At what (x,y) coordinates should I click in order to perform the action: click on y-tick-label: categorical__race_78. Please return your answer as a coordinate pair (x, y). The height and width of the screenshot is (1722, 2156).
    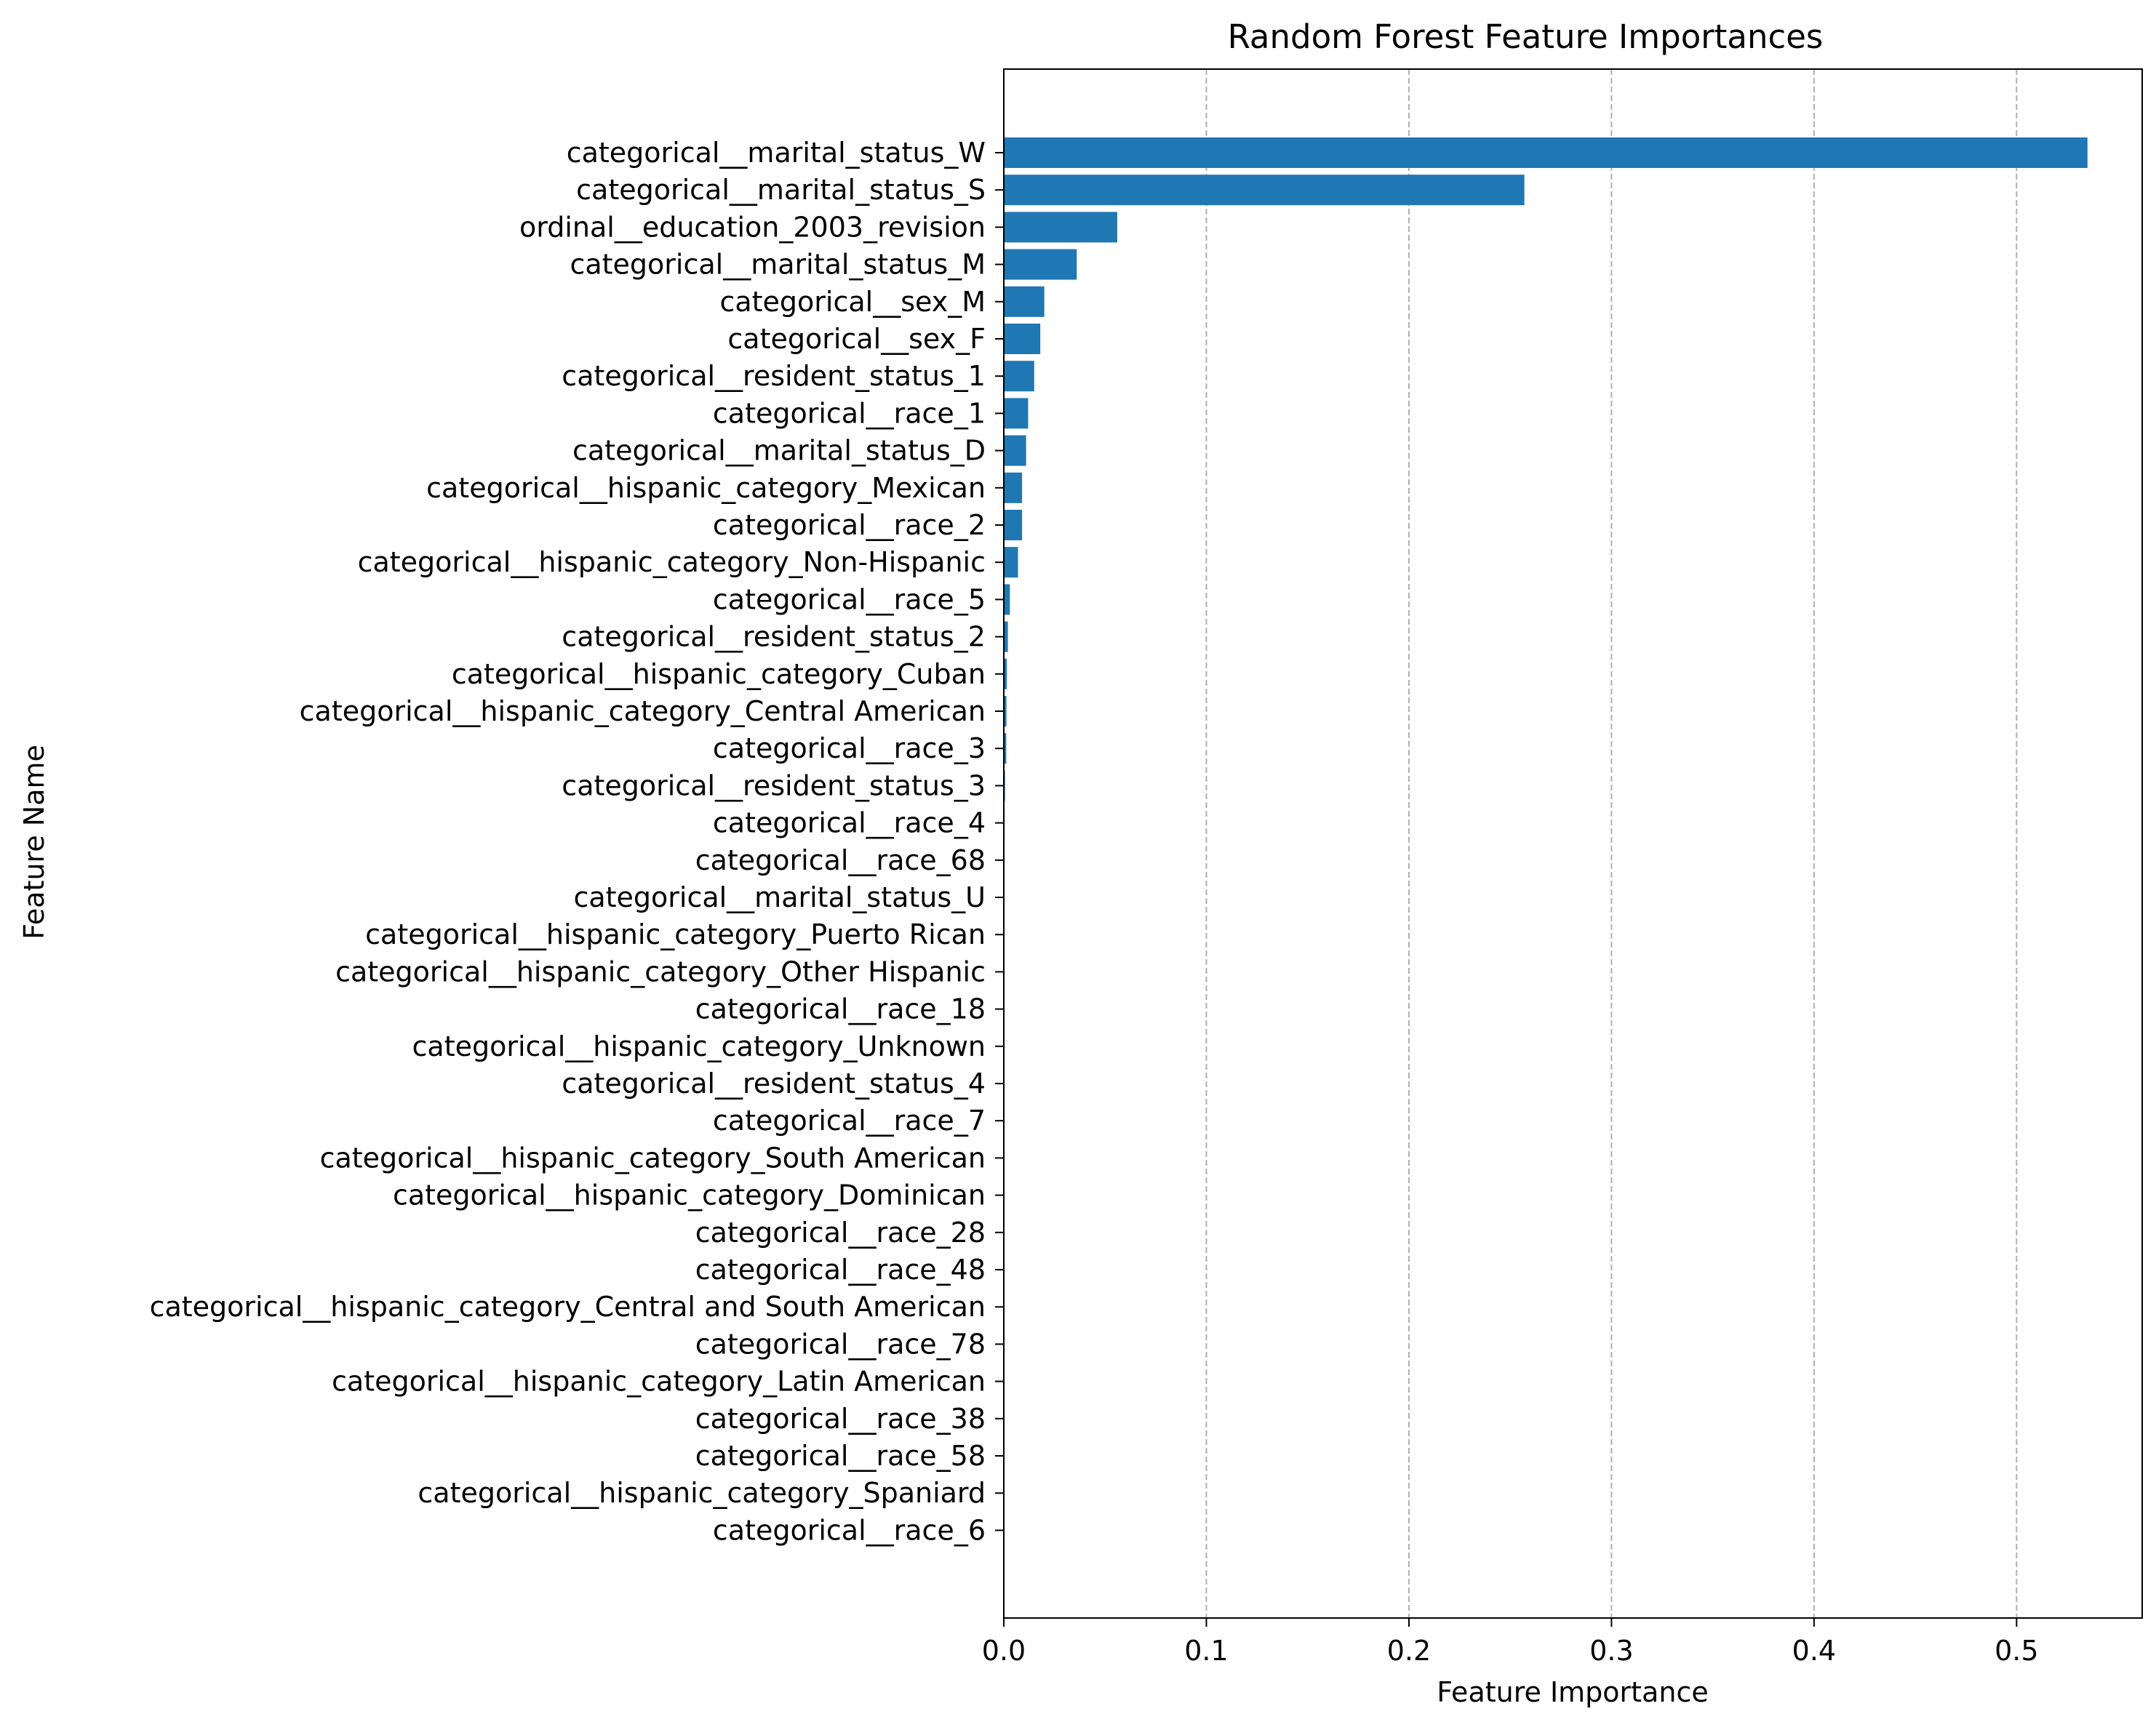
    Looking at the image, I should click on (841, 1344).